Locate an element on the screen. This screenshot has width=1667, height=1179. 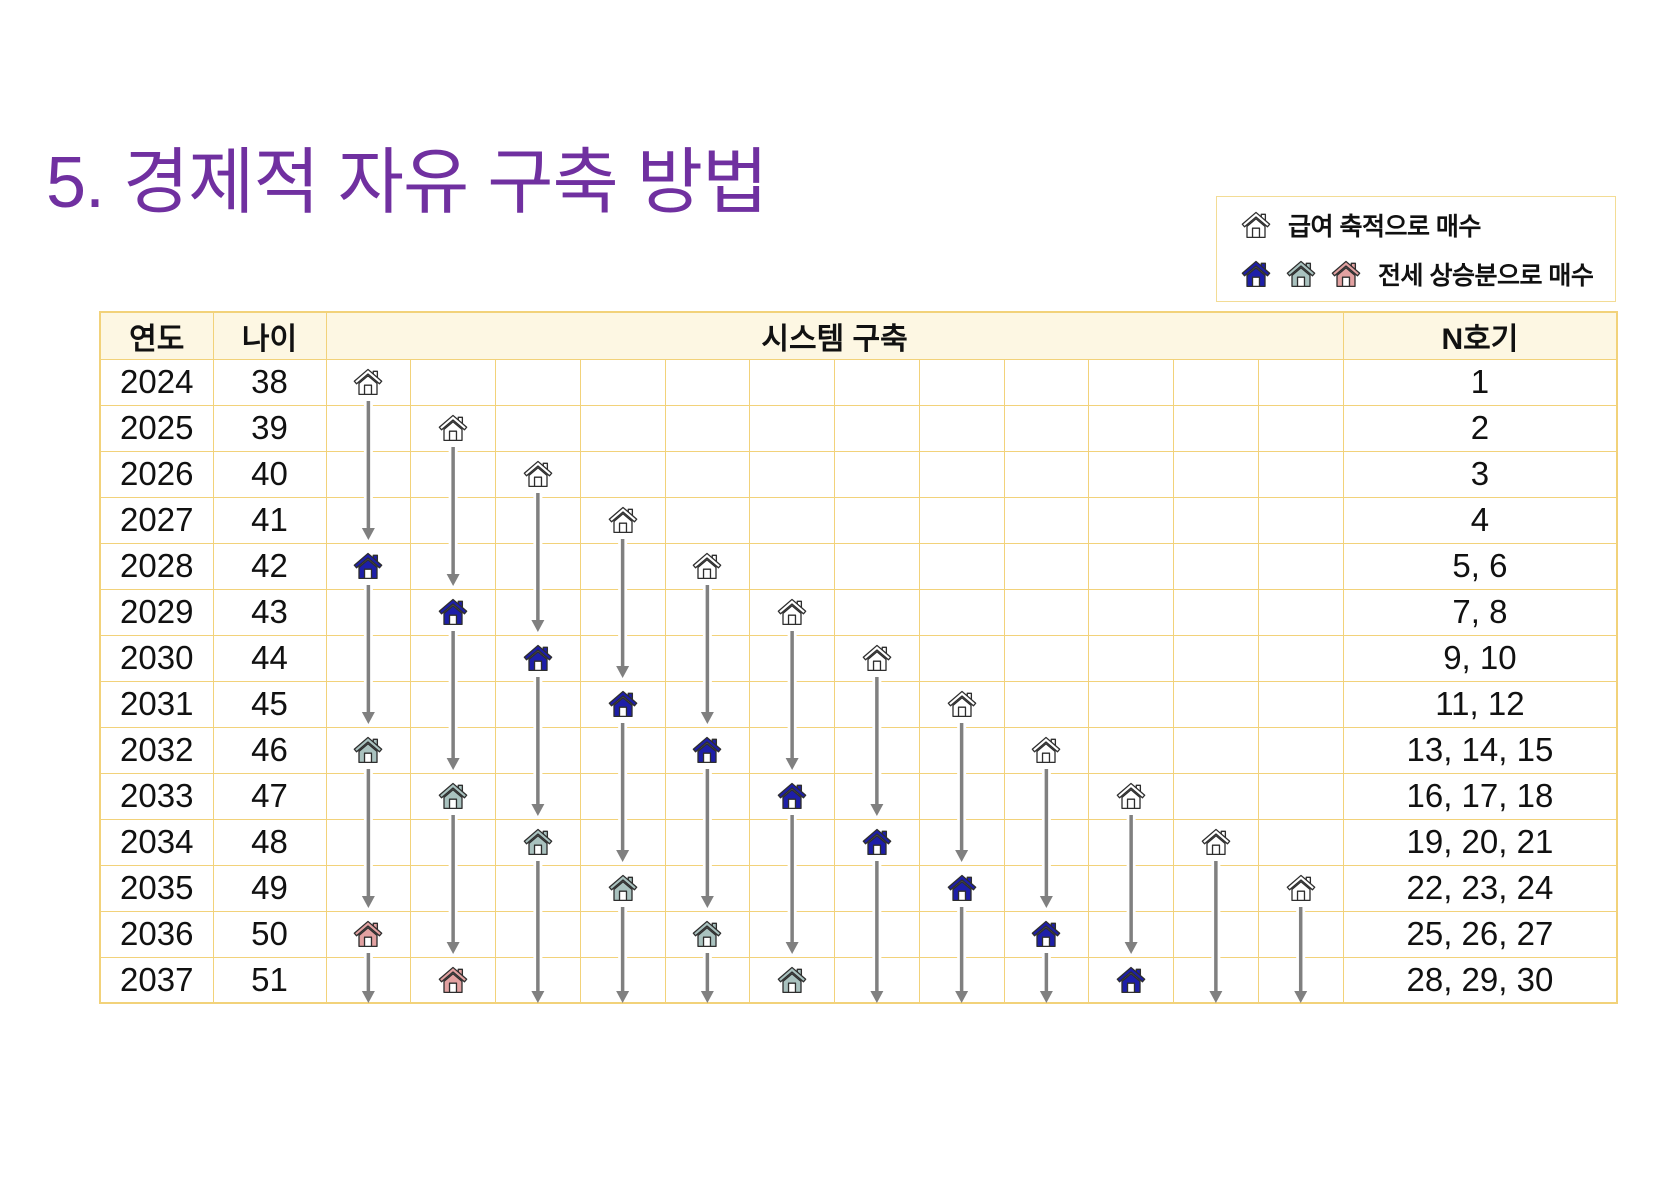
units-cell: 1 is located at coordinates (1480, 382).